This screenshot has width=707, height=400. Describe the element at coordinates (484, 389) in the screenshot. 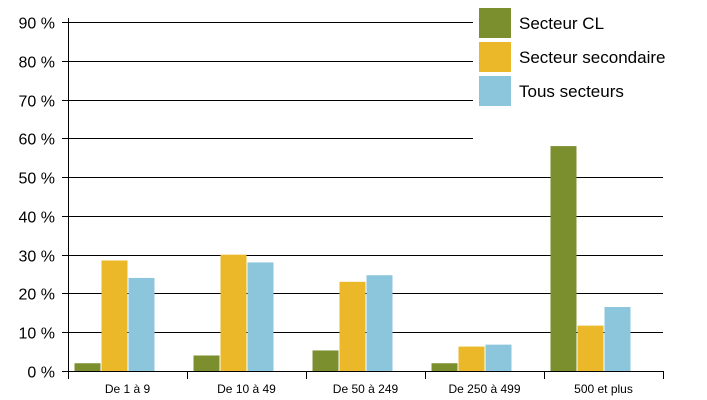

I see `x-tick-label: De 250 à 499` at that location.